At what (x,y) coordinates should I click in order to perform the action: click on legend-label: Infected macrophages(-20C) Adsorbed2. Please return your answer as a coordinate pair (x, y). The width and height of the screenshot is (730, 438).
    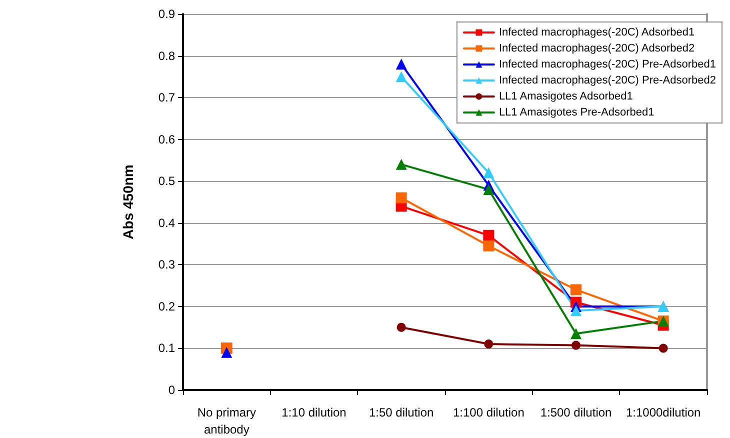
    Looking at the image, I should click on (596, 48).